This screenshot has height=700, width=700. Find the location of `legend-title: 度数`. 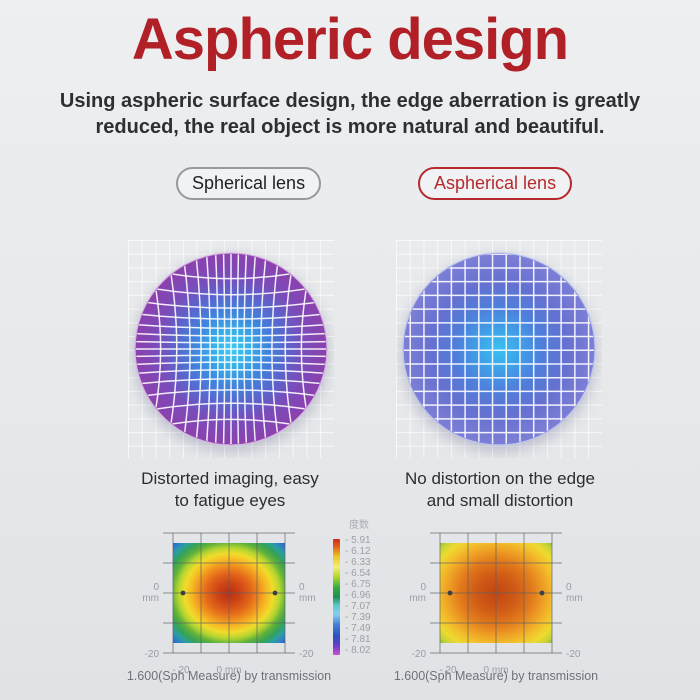

legend-title: 度数 is located at coordinates (359, 525).